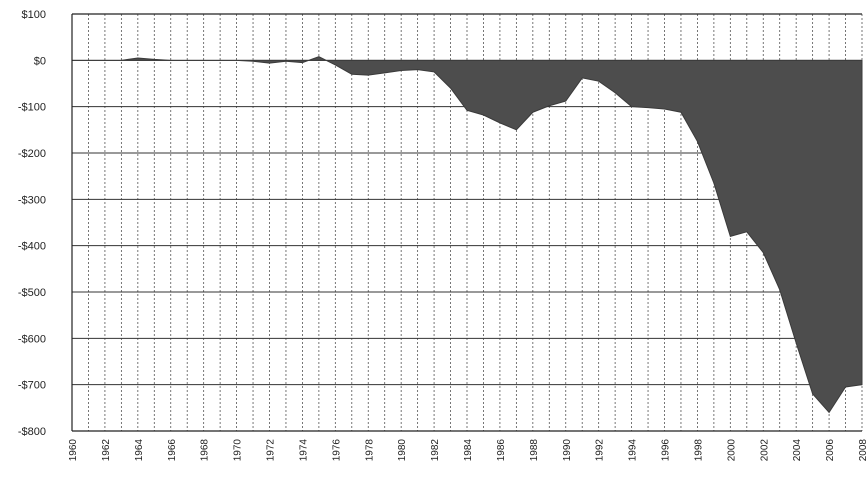  What do you see at coordinates (32, 339) in the screenshot?
I see `y-tick-label: -$600` at bounding box center [32, 339].